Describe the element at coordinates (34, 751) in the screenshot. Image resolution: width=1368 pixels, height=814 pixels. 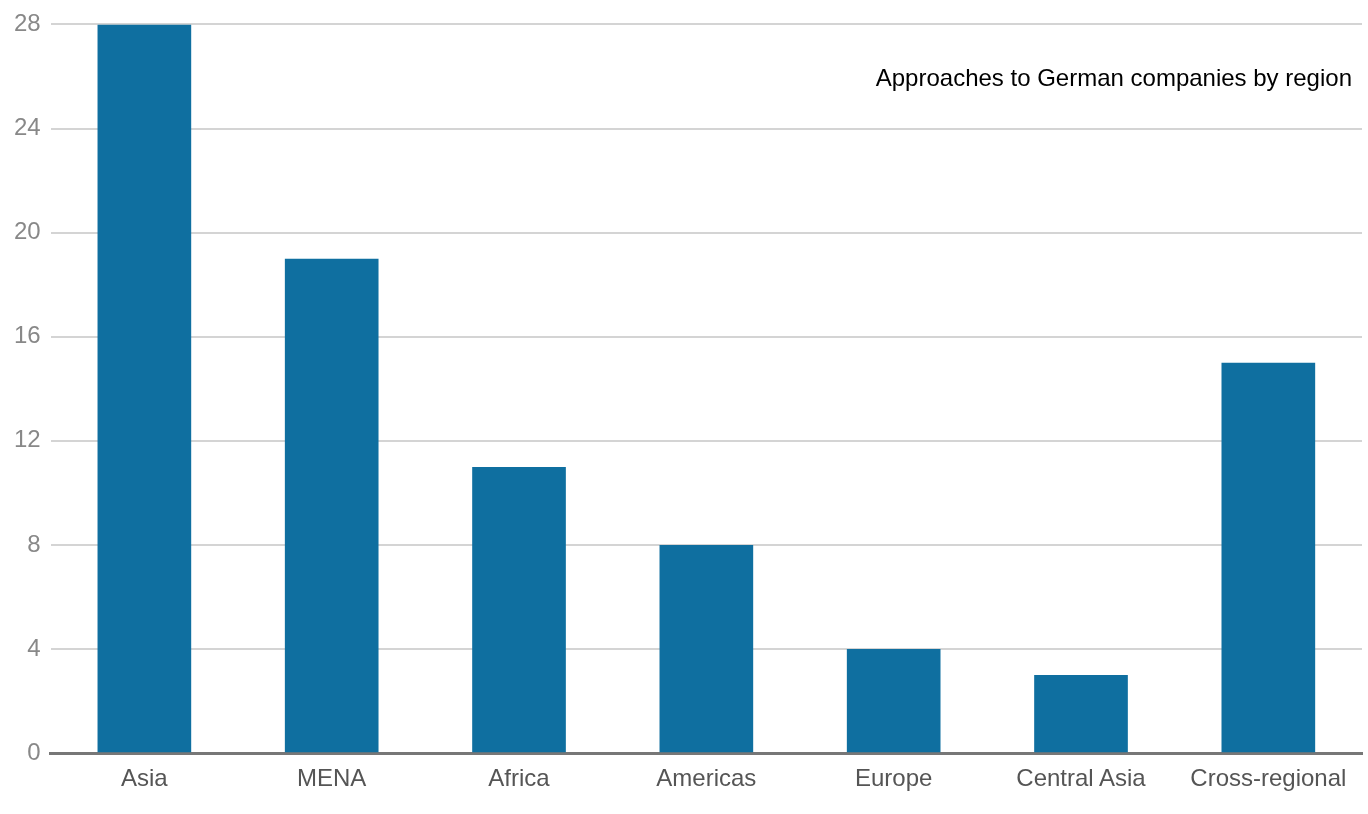
I see `y-tick-label: 0` at that location.